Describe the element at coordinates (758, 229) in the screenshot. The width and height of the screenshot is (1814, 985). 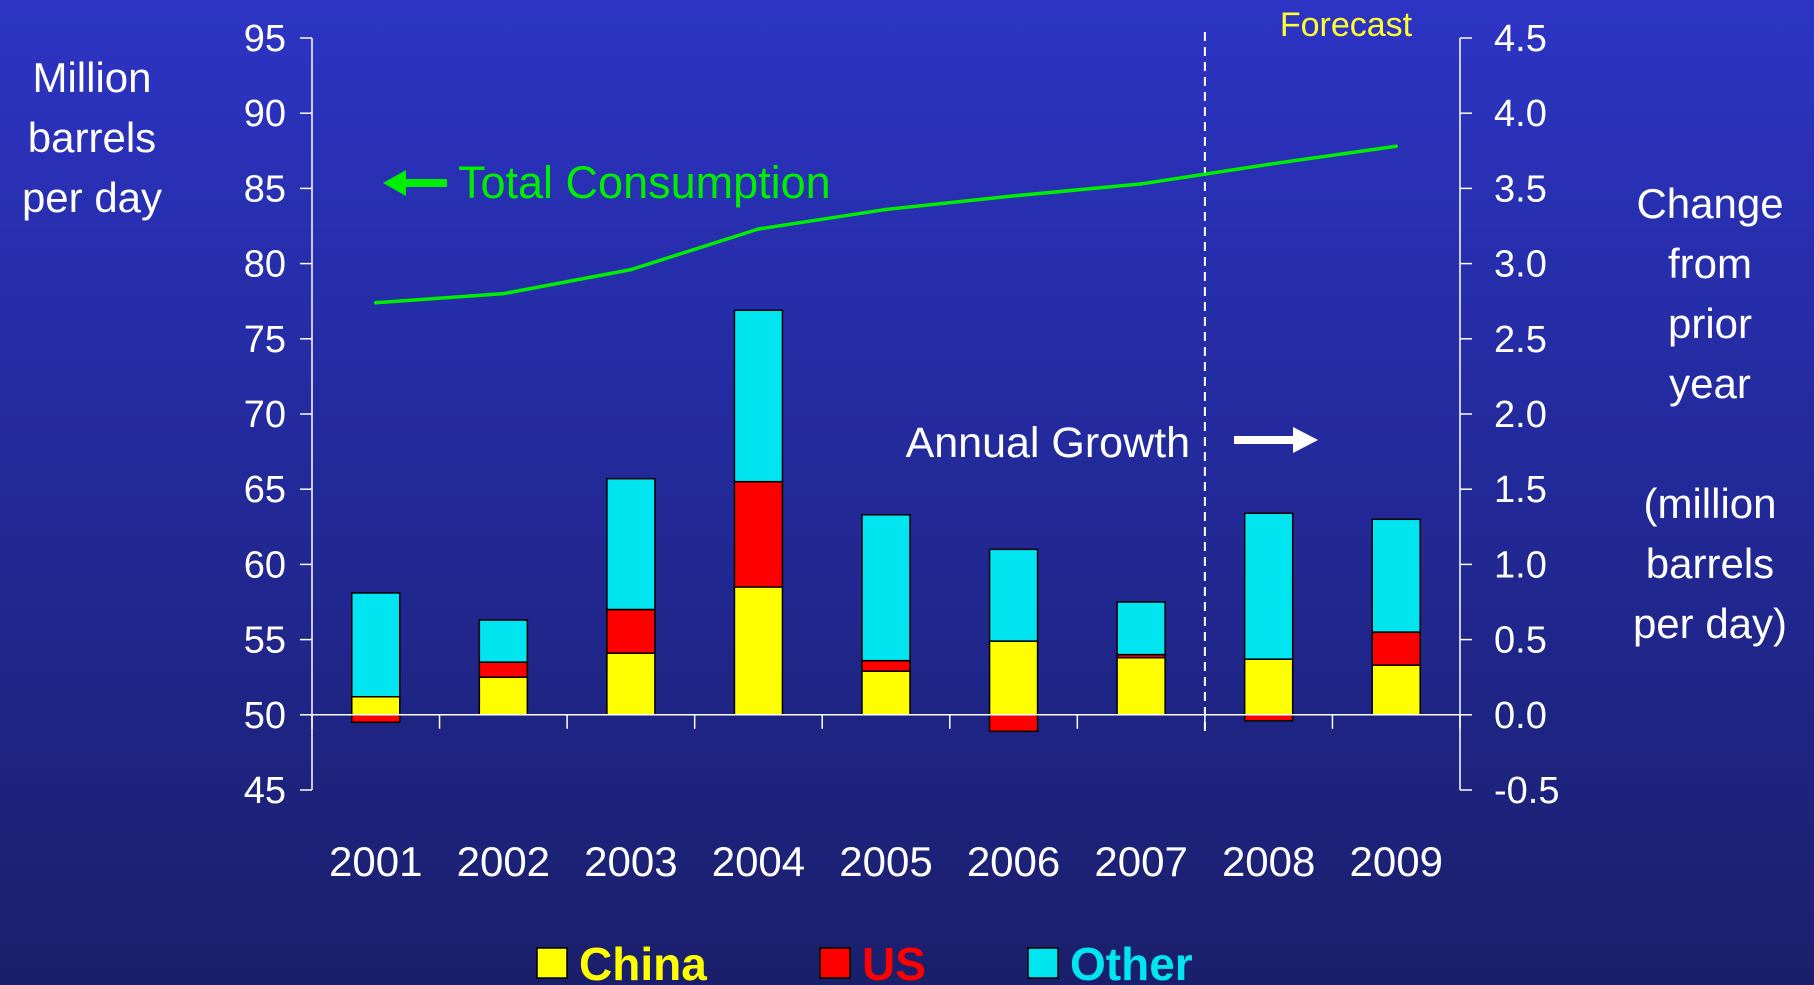
I see `total-consumption-point-2004` at that location.